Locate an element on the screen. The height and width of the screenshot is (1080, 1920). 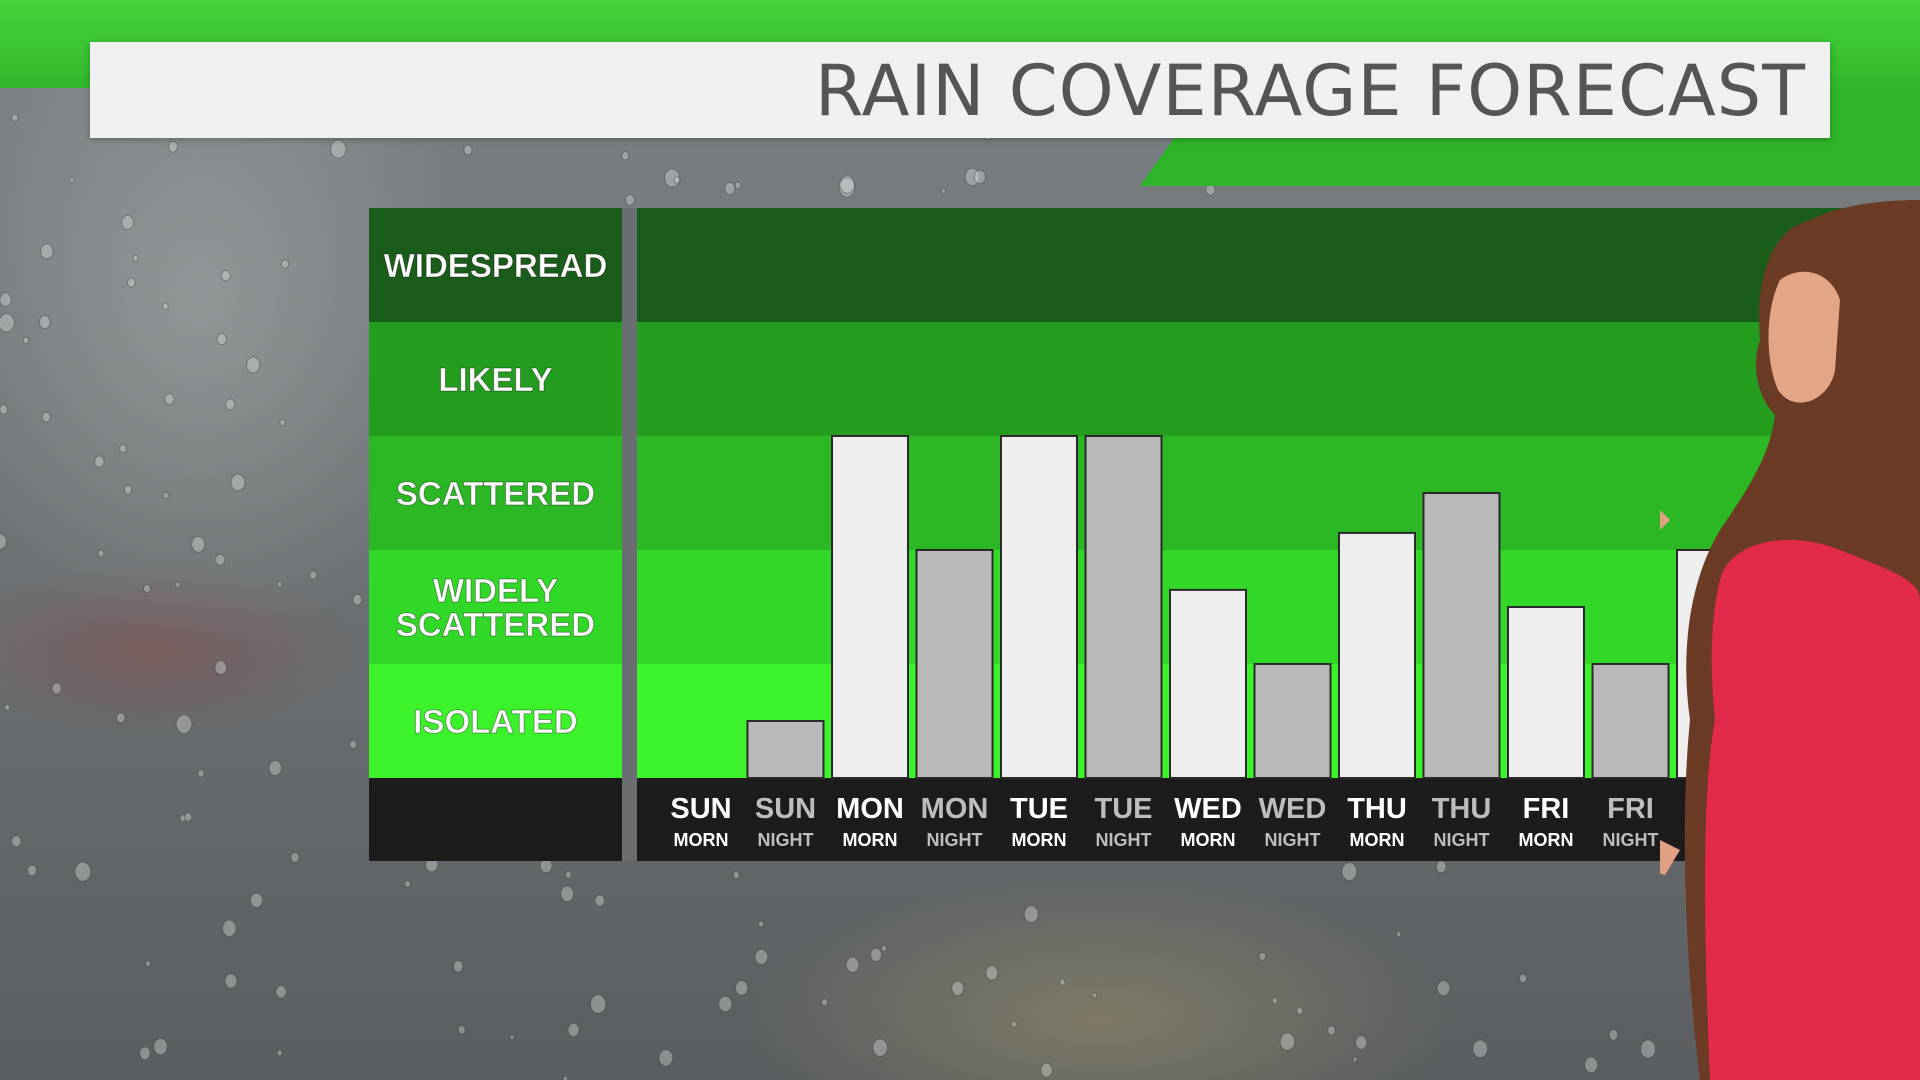
bar-wed-night is located at coordinates (1292, 721).